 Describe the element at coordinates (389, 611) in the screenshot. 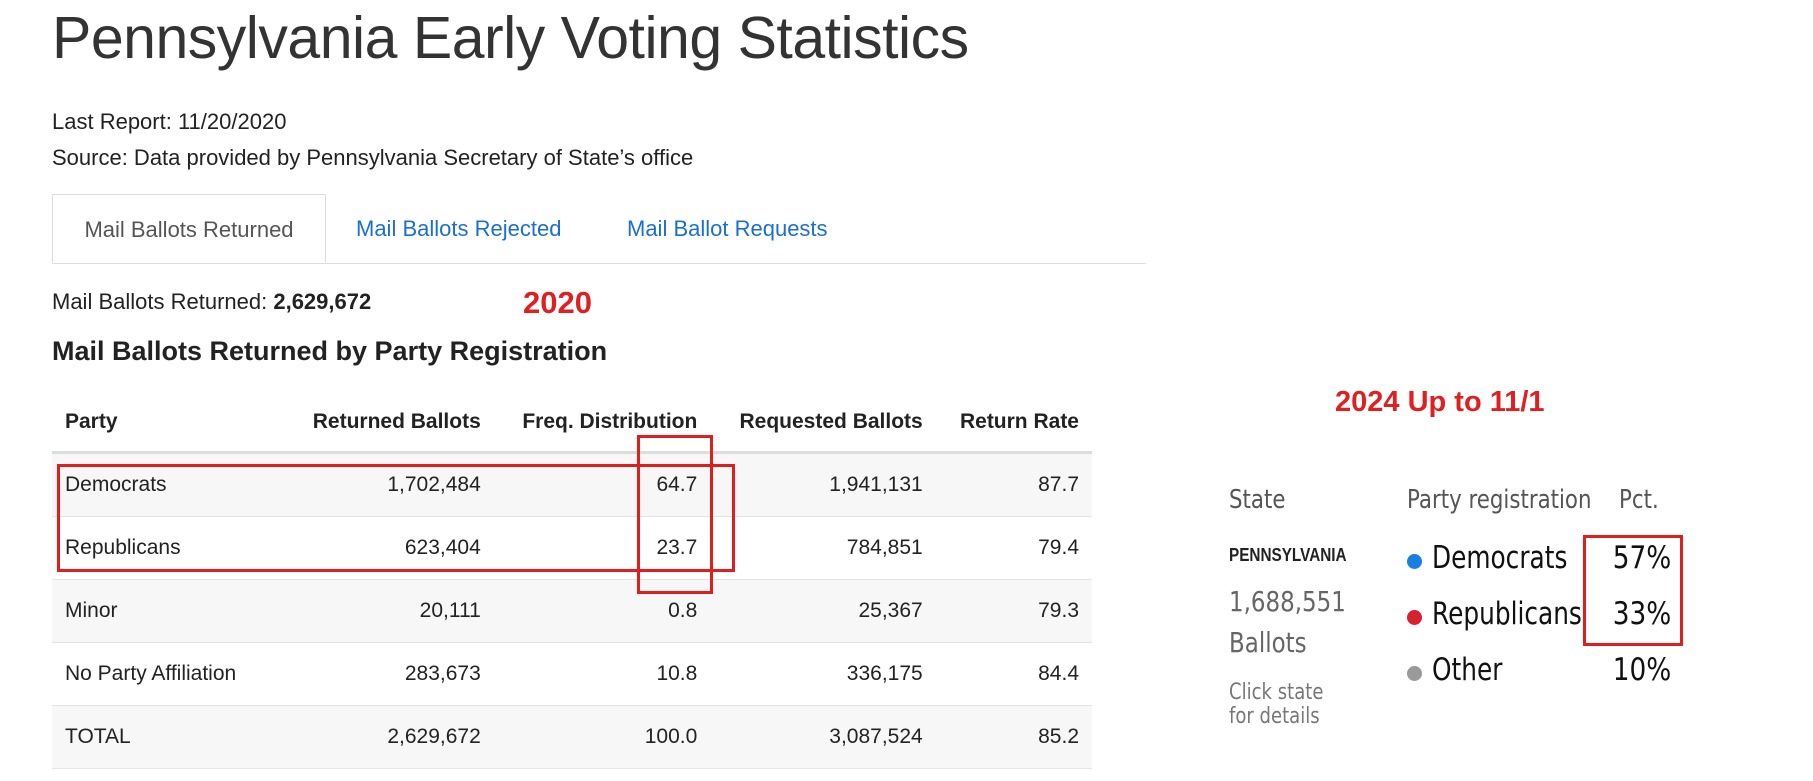

I see `cell-returned: 20,111` at that location.